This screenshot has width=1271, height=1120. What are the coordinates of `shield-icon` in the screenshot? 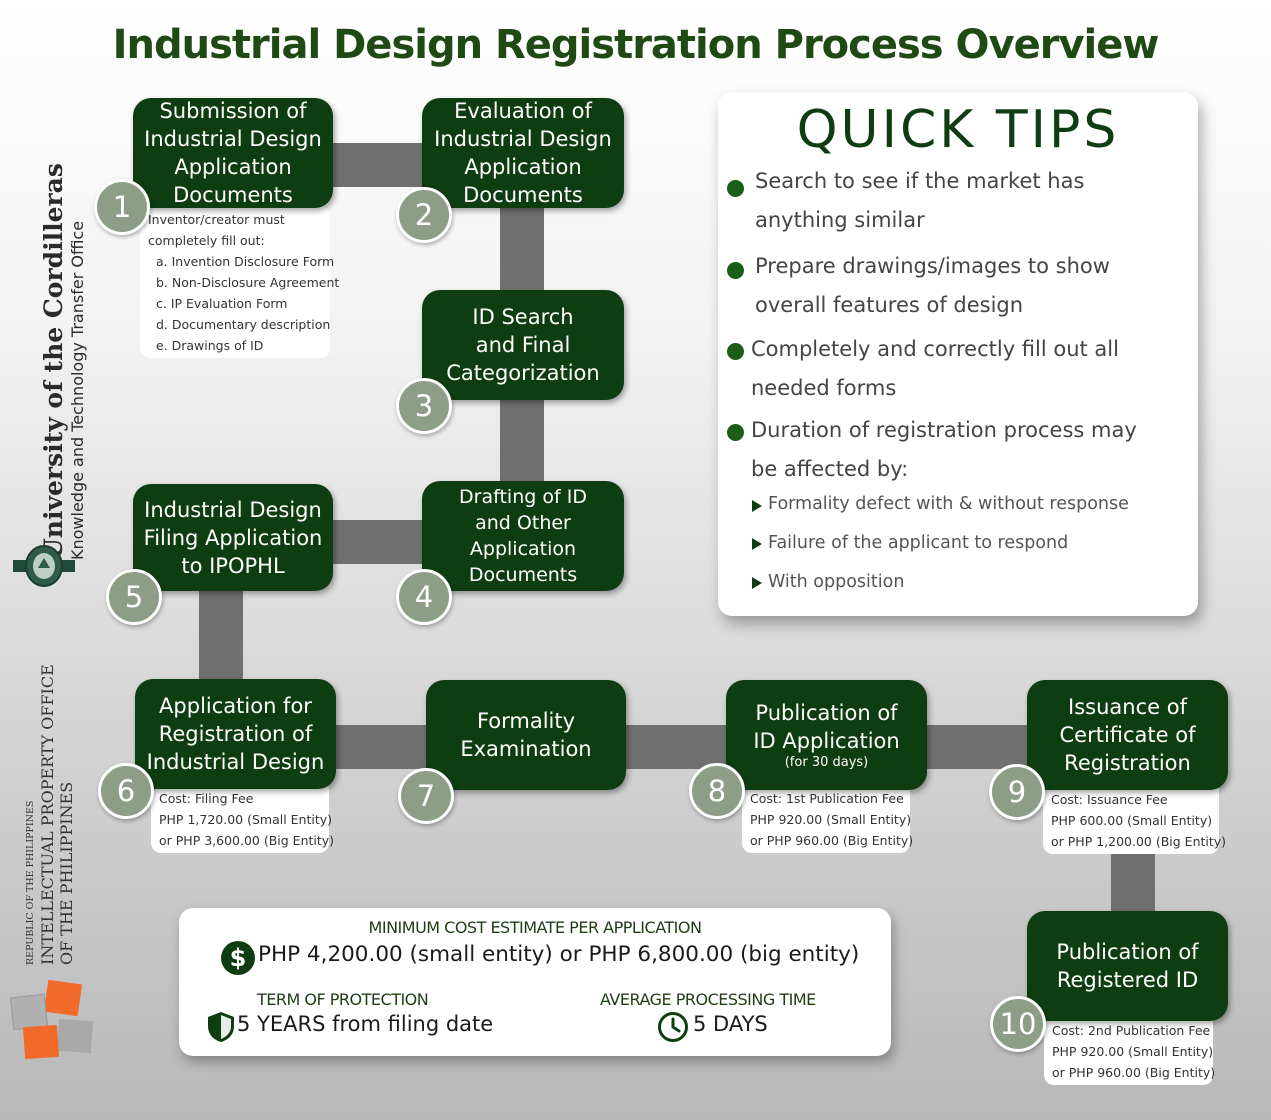 It's located at (221, 1027).